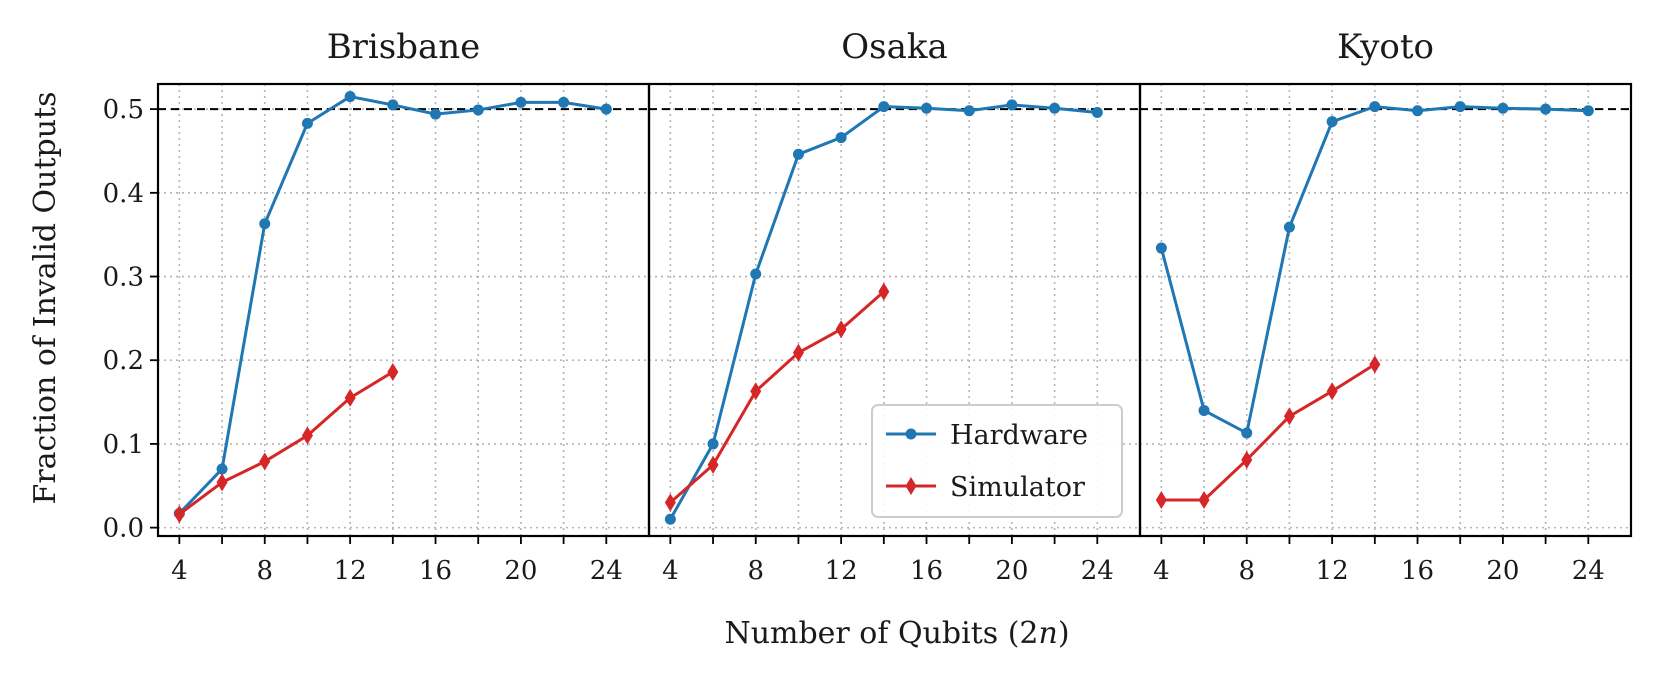 Image resolution: width=1660 pixels, height=682 pixels. I want to click on legend-marker-simulator, so click(911, 486).